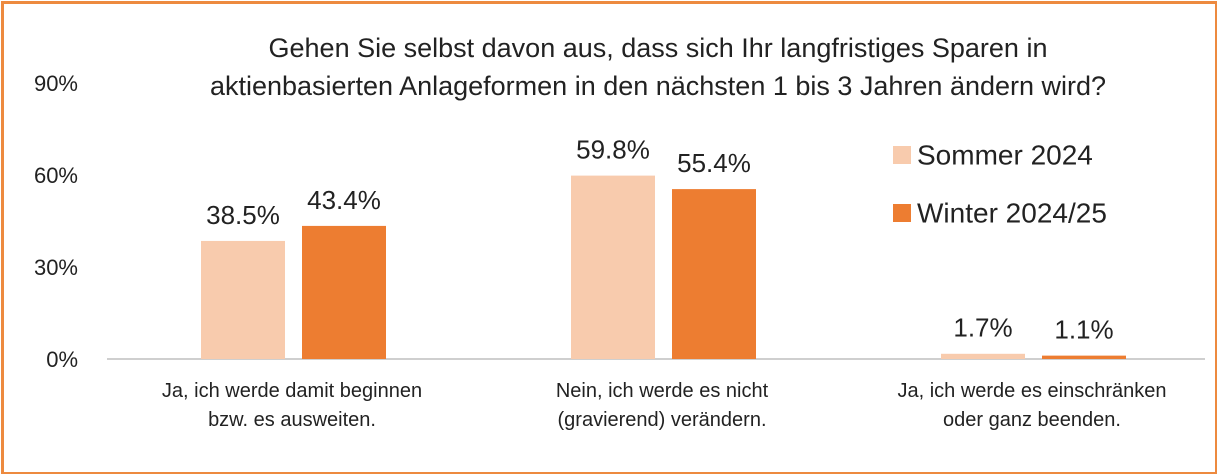 The image size is (1217, 474). What do you see at coordinates (613, 149) in the screenshot?
I see `value-label: 59.8%` at bounding box center [613, 149].